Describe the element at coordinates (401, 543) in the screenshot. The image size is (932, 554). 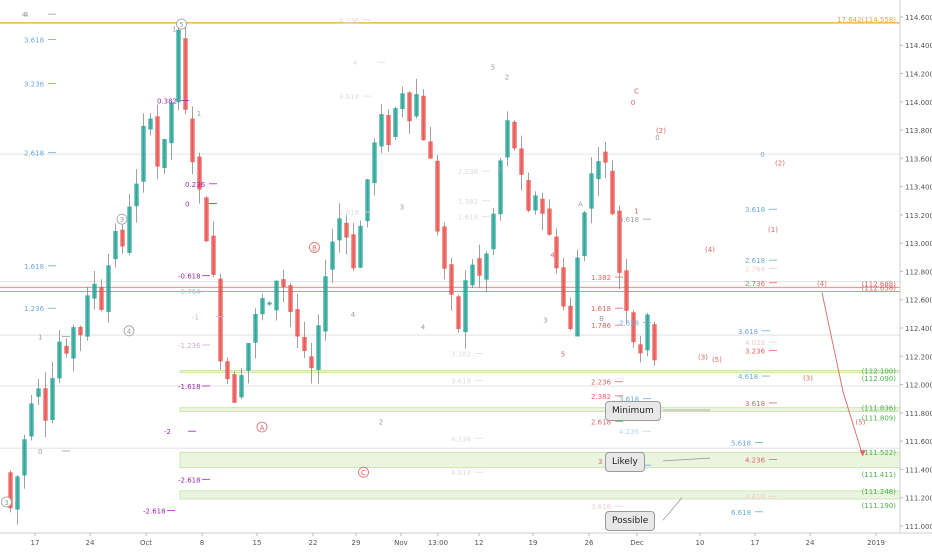
I see `x-tick-label: Nov` at that location.